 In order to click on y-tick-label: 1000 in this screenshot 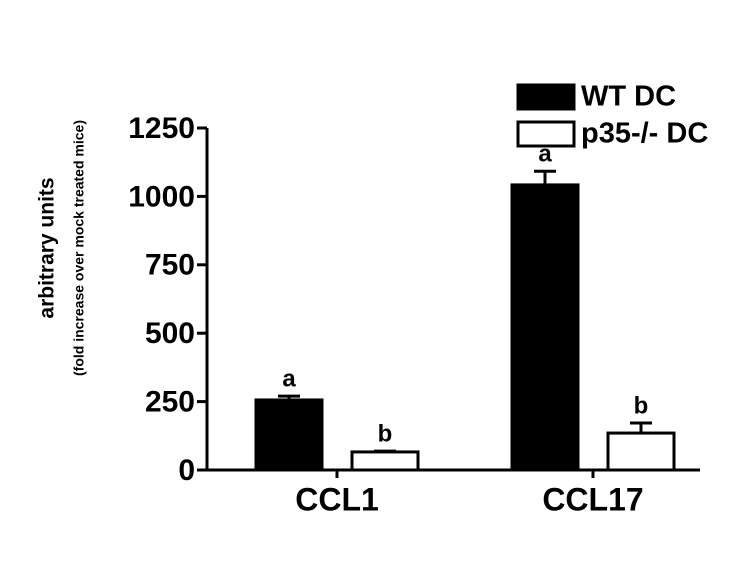, I will do `click(161, 196)`.